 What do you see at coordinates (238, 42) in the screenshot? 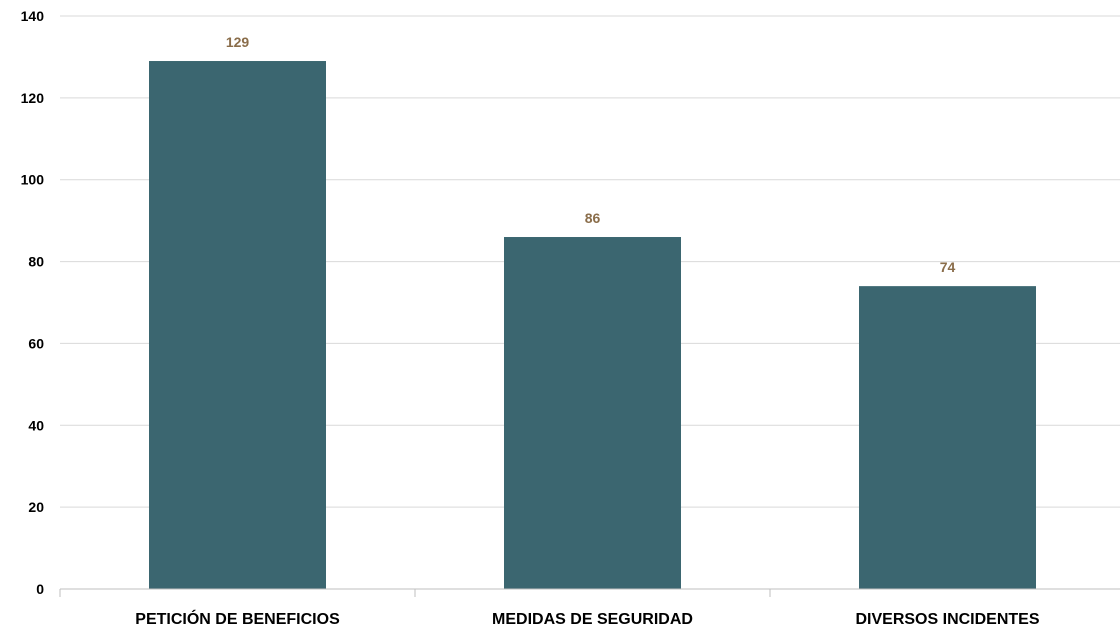
I see `data-label: 129` at bounding box center [238, 42].